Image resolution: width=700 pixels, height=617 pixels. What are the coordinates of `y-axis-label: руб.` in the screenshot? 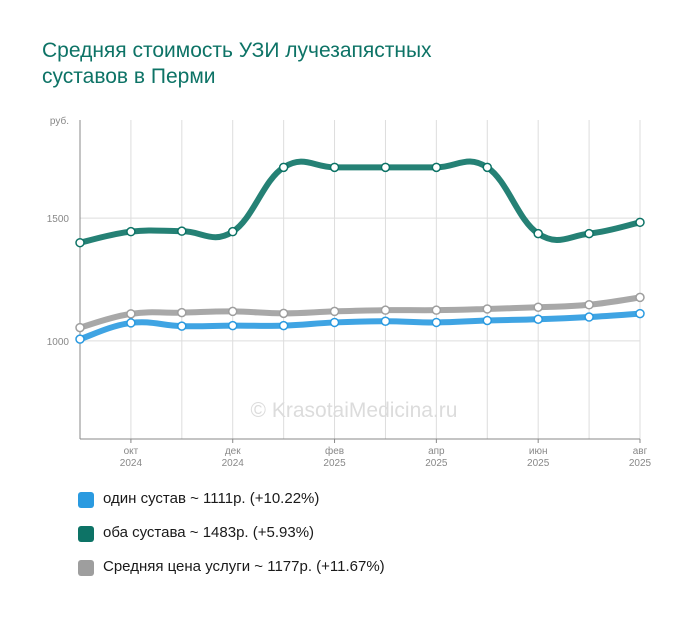 It's located at (59, 121).